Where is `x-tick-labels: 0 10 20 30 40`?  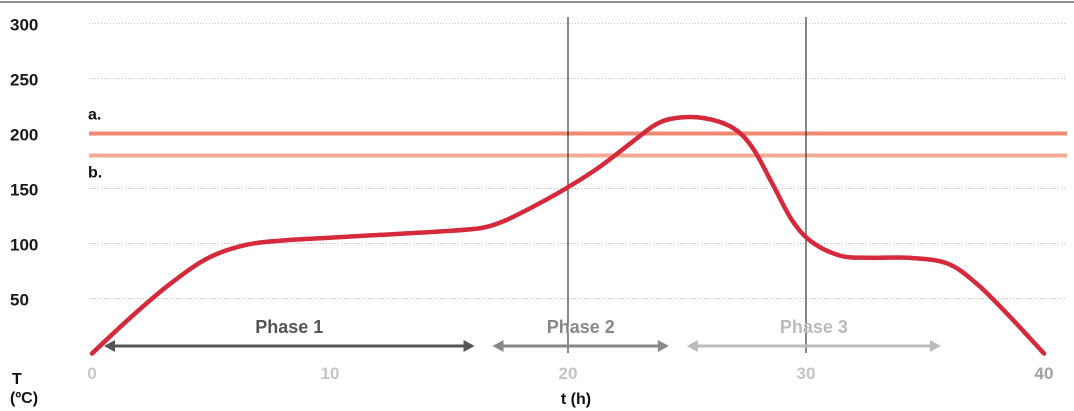
x-tick-labels: 0 10 20 30 40 is located at coordinates (570, 373).